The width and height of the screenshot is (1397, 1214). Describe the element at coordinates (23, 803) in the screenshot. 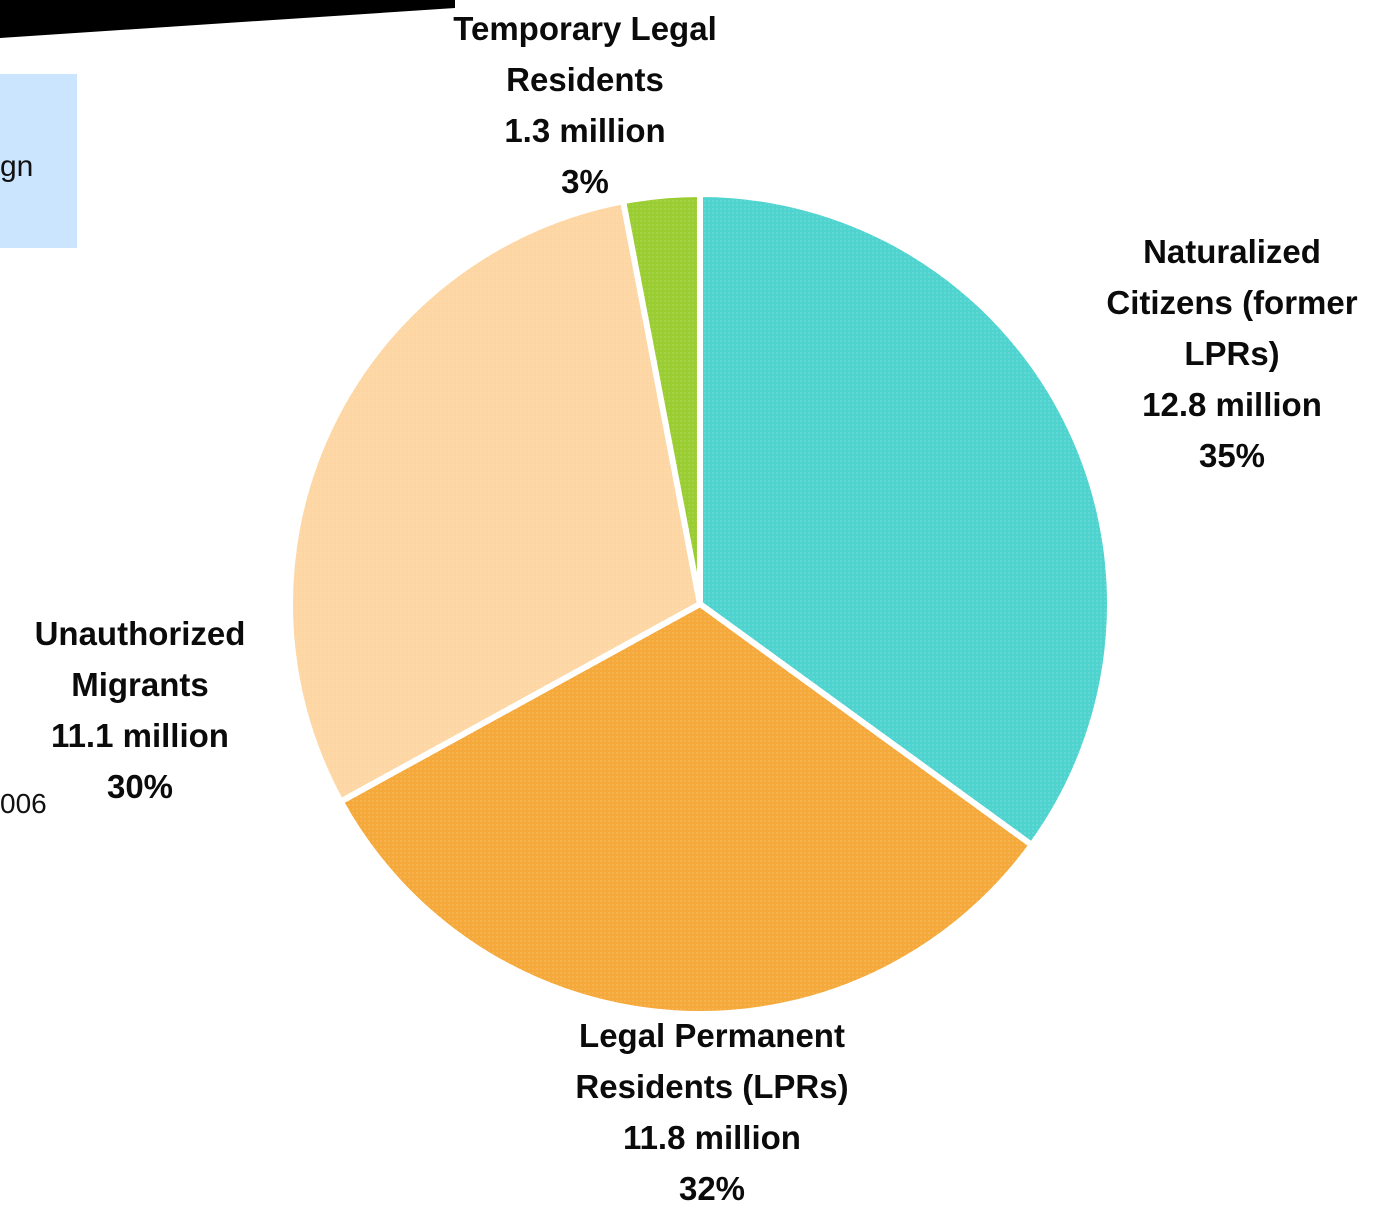

I see `footnote-text: 006` at that location.